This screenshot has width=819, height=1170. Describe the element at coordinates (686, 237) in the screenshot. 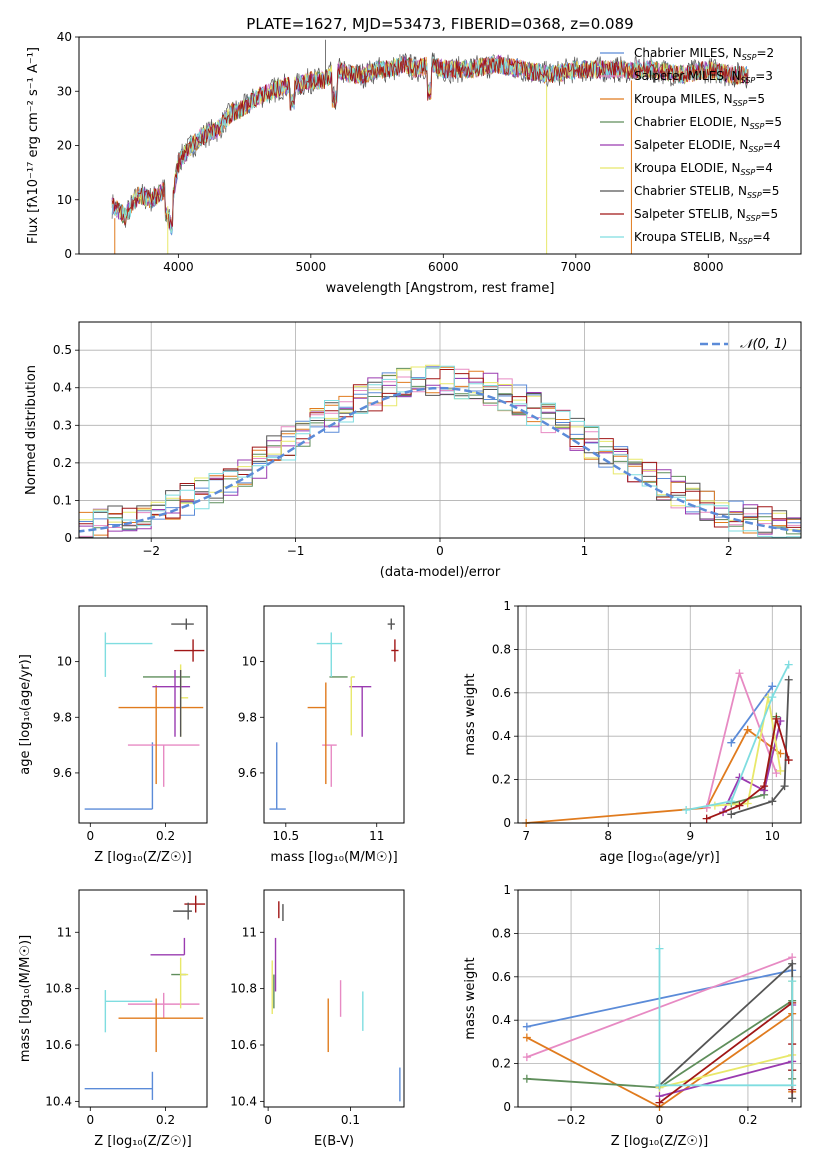

I see `legend-label: Kroupa STELIB, N` at that location.